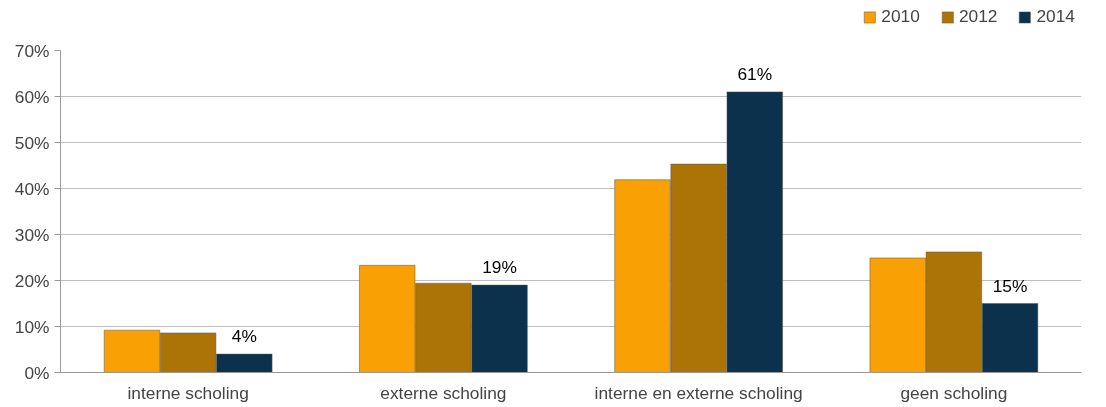  Describe the element at coordinates (900, 16) in the screenshot. I see `legend-label: 2010` at that location.